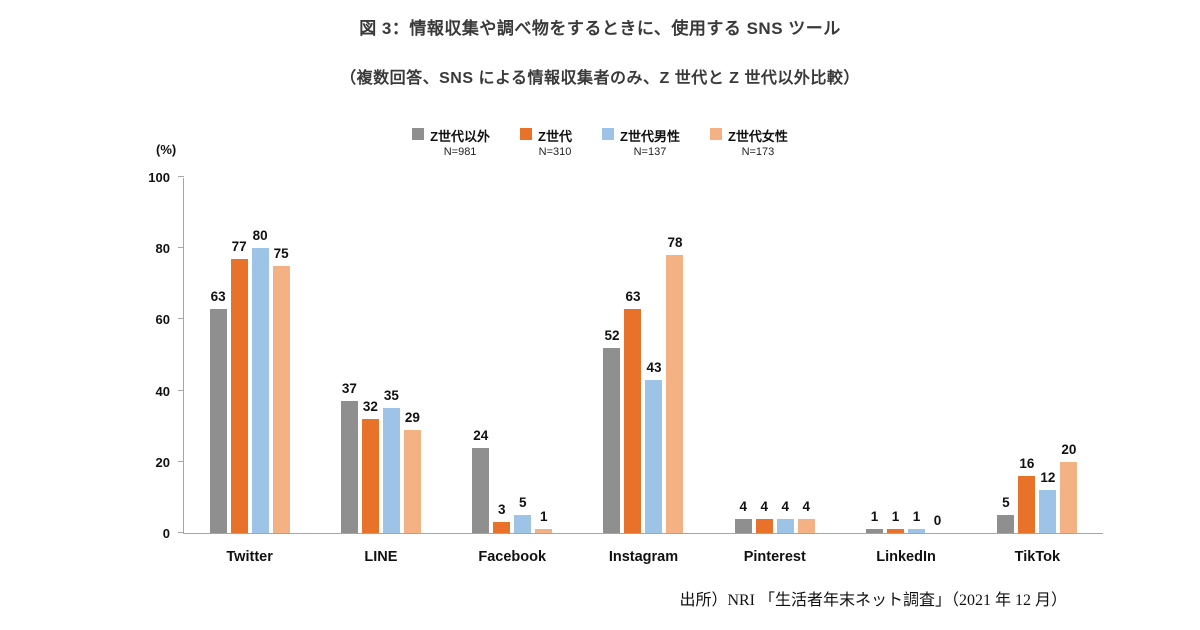 The image size is (1200, 630). What do you see at coordinates (643, 355) in the screenshot?
I see `bar-set: 52 63 43 78` at bounding box center [643, 355].